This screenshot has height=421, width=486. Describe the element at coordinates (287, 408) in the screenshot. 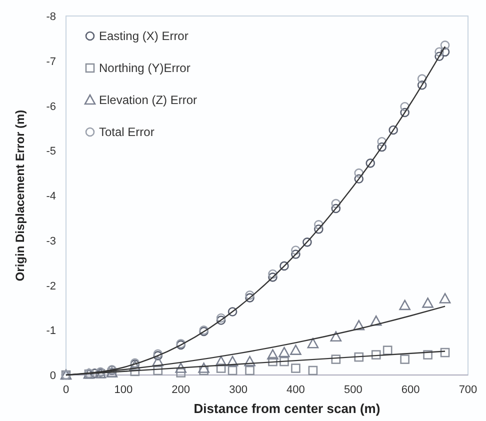

I see `x-axis-title: Distance from center scan (m)` at that location.